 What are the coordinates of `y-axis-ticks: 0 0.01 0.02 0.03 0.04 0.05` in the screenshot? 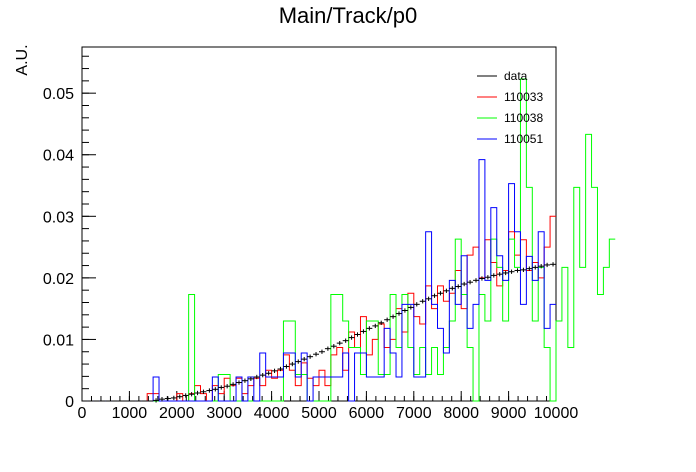 It's located at (69, 233).